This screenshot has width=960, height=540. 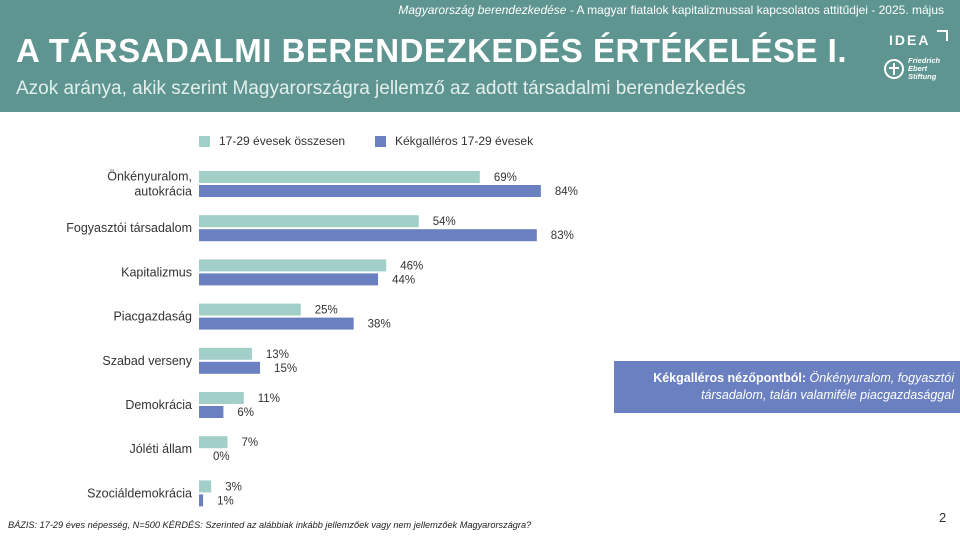 I want to click on legend-label-total: 17-29 évesek összesen, so click(x=282, y=141).